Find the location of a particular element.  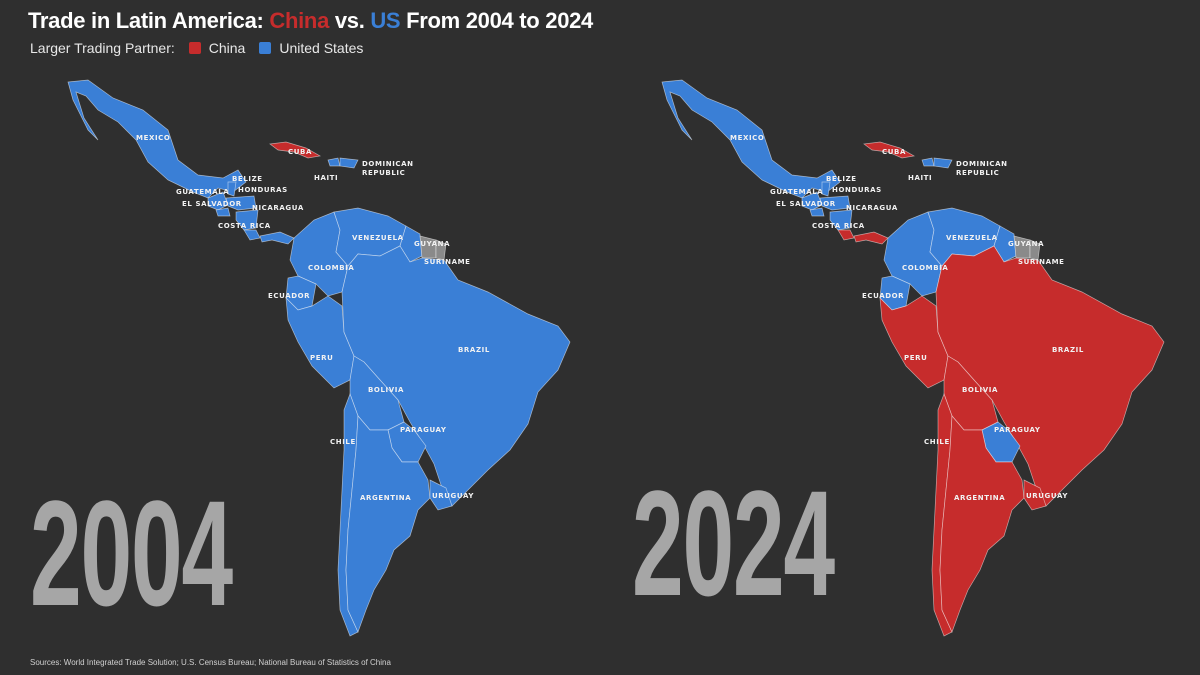

legend-swatch-us is located at coordinates (265, 48).